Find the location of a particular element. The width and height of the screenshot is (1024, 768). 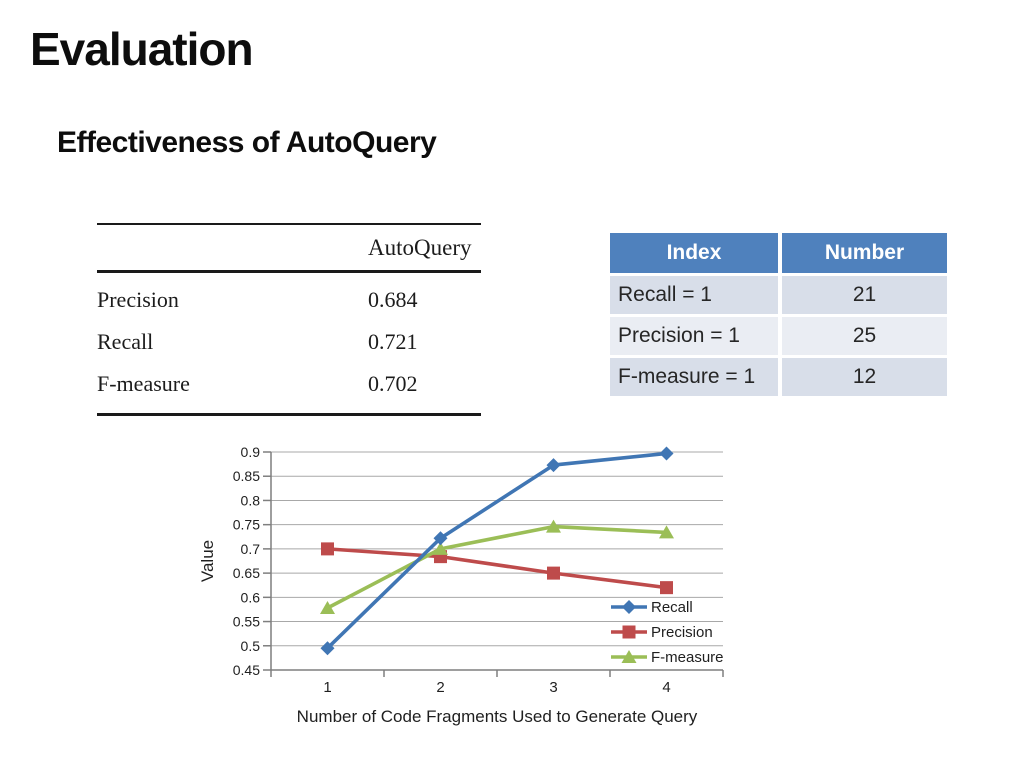

svg-text: 1 is located at coordinates (327, 687).